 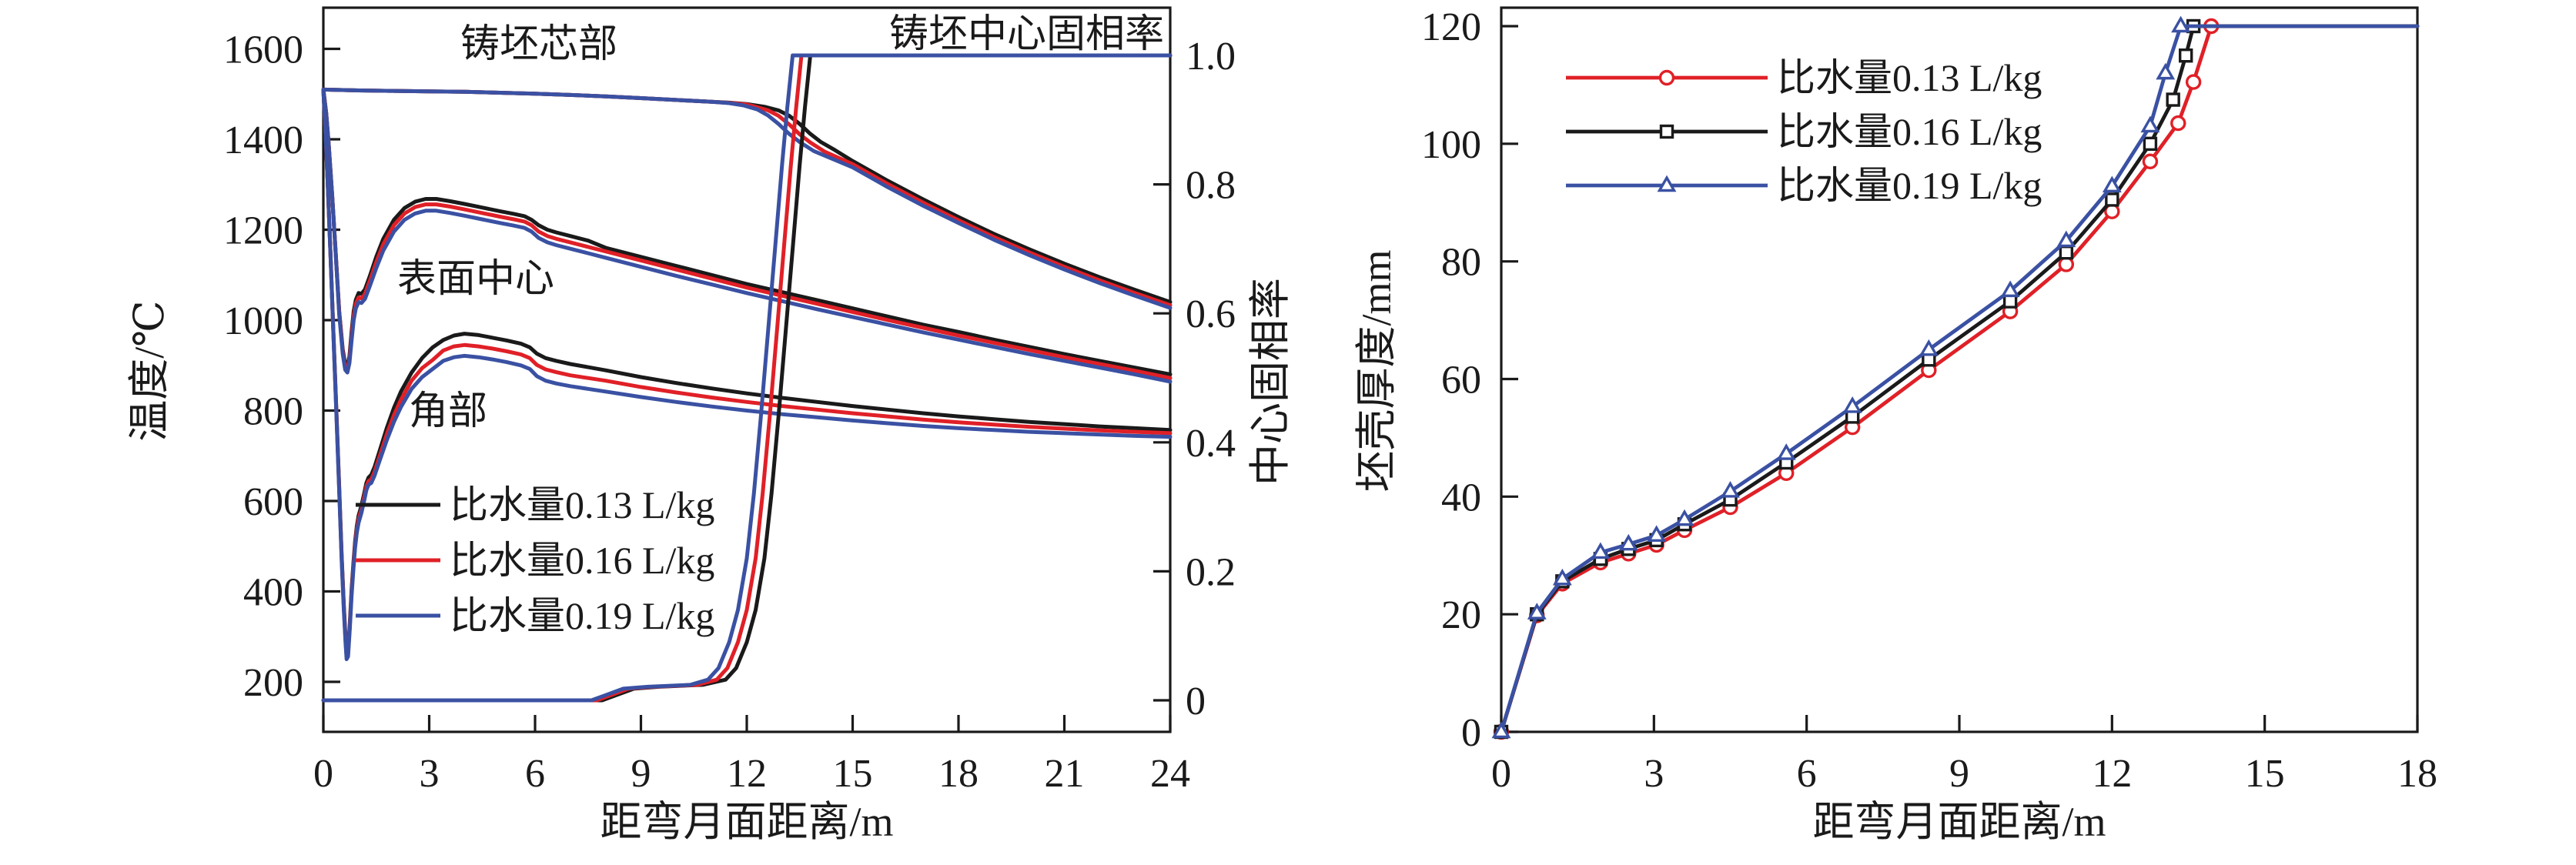 What do you see at coordinates (1170, 774) in the screenshot?
I see `x-tick-label: 24` at bounding box center [1170, 774].